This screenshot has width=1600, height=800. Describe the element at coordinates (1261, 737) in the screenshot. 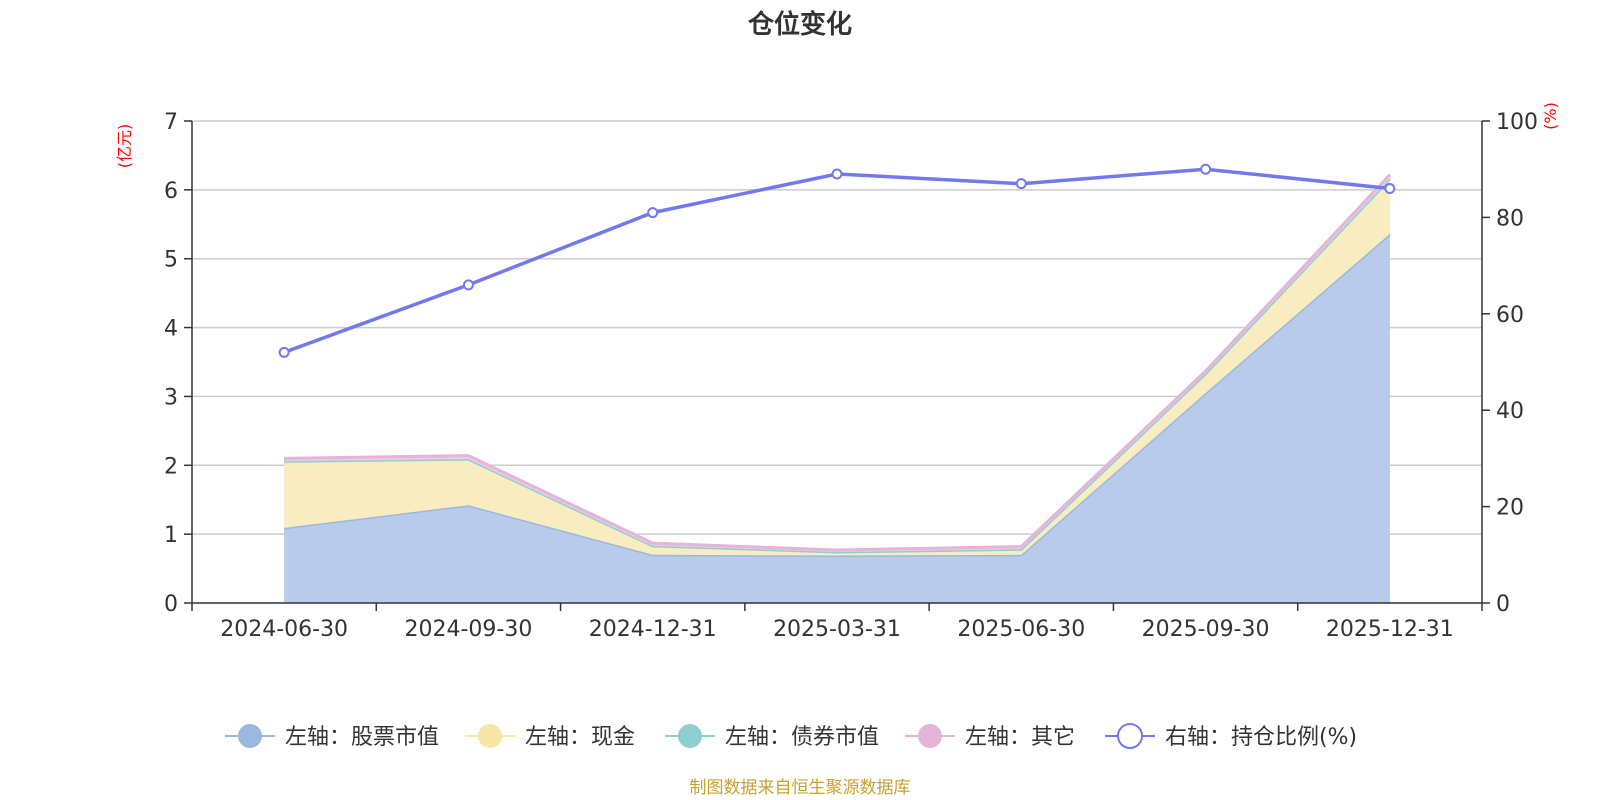

I see `legend-label: 右轴：持仓比例(%)` at that location.